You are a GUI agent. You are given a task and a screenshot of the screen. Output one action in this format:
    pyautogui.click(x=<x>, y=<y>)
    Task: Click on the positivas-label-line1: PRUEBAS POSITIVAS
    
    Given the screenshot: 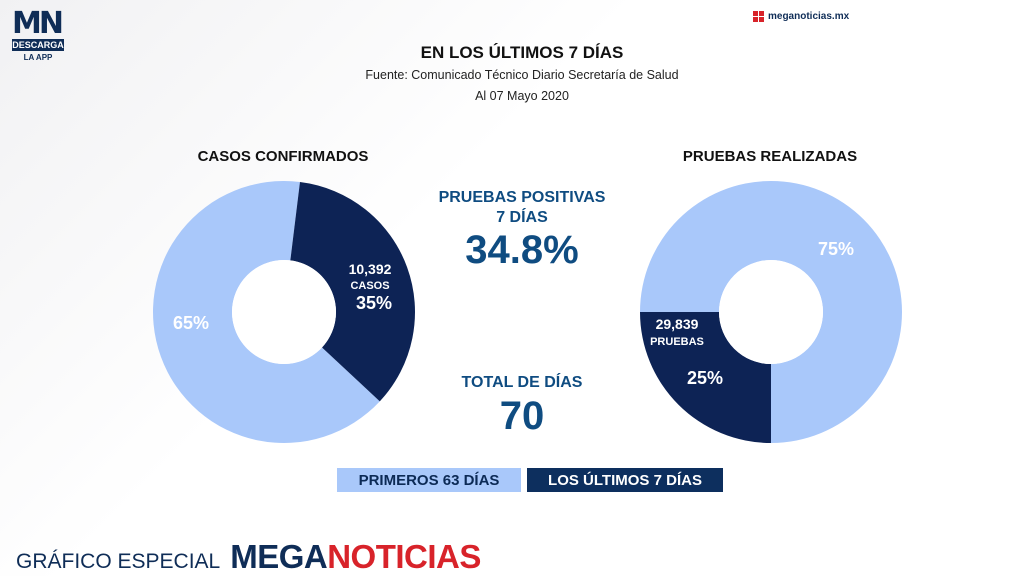 What is the action you would take?
    pyautogui.click(x=522, y=197)
    